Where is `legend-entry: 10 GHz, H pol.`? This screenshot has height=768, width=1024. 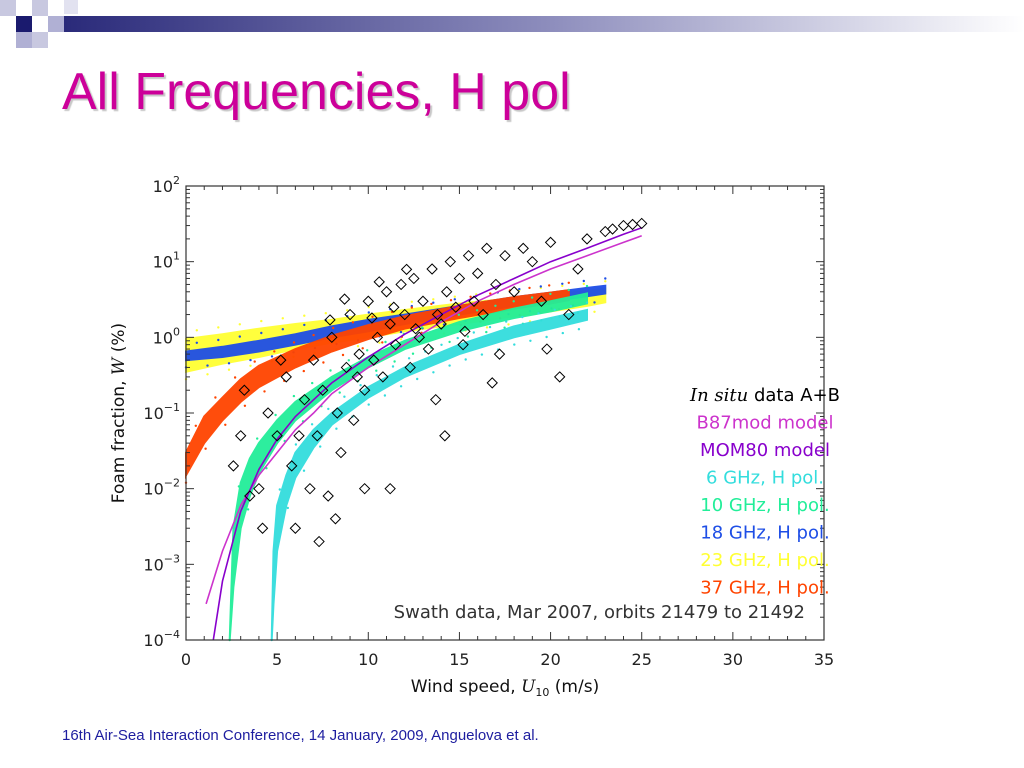 legend-entry: 10 GHz, H pol. is located at coordinates (764, 505).